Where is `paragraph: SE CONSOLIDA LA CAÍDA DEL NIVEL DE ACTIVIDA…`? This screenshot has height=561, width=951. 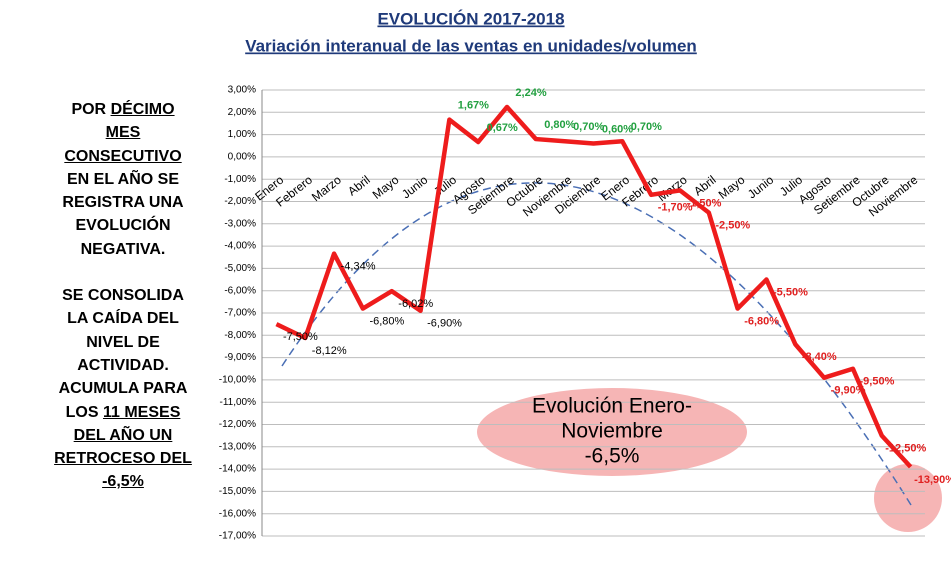
paragraph: SE CONSOLIDA LA CAÍDA DEL NIVEL DE ACTIVIDA… is located at coordinates (123, 389).